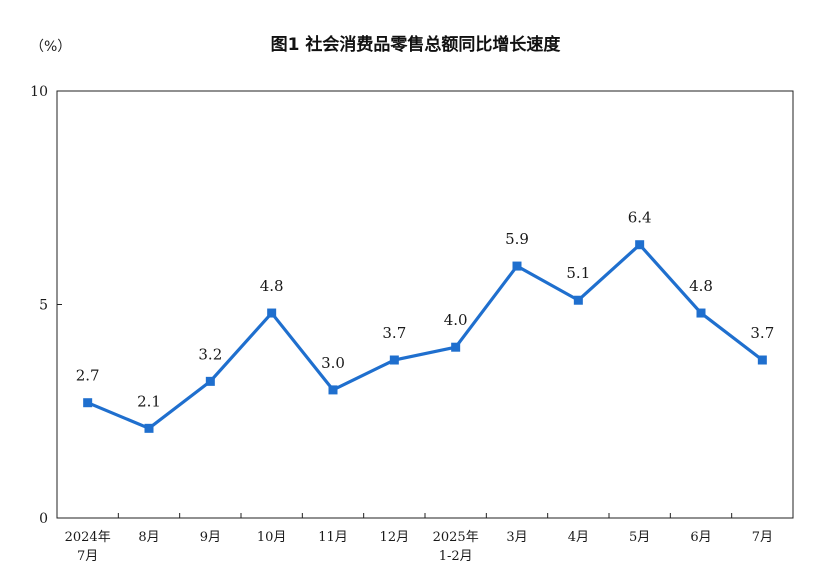 This screenshot has height=575, width=831. Describe the element at coordinates (578, 537) in the screenshot. I see `x-tick-label: 4月` at that location.